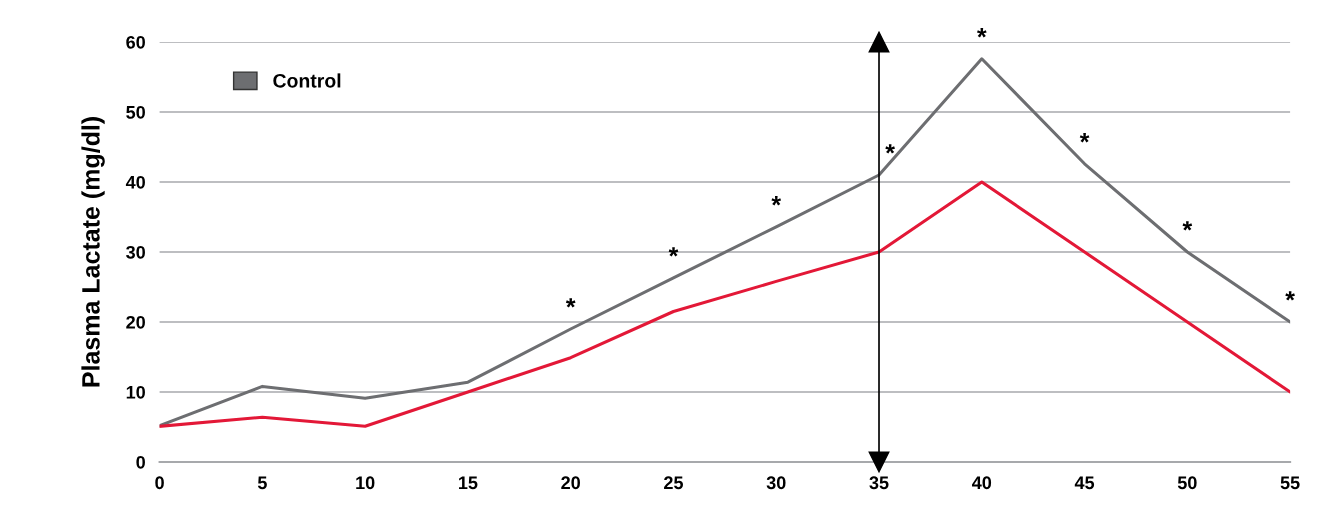 The height and width of the screenshot is (525, 1330). What do you see at coordinates (93, 252) in the screenshot?
I see `y-axis-title: Plasma Lactate (mg/dl)` at bounding box center [93, 252].